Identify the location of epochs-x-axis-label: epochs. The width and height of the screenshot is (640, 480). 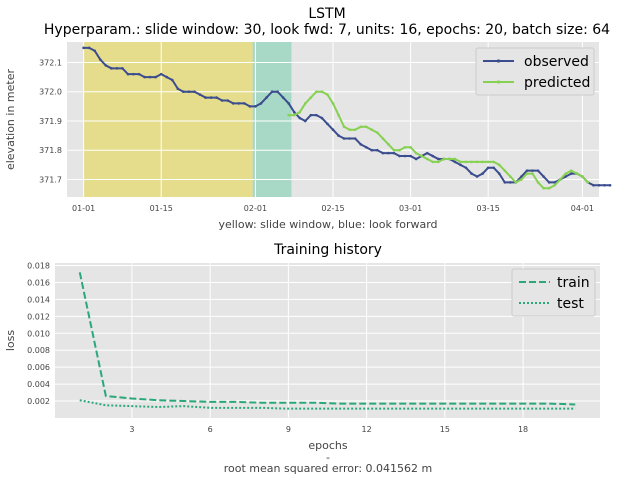
(327, 445).